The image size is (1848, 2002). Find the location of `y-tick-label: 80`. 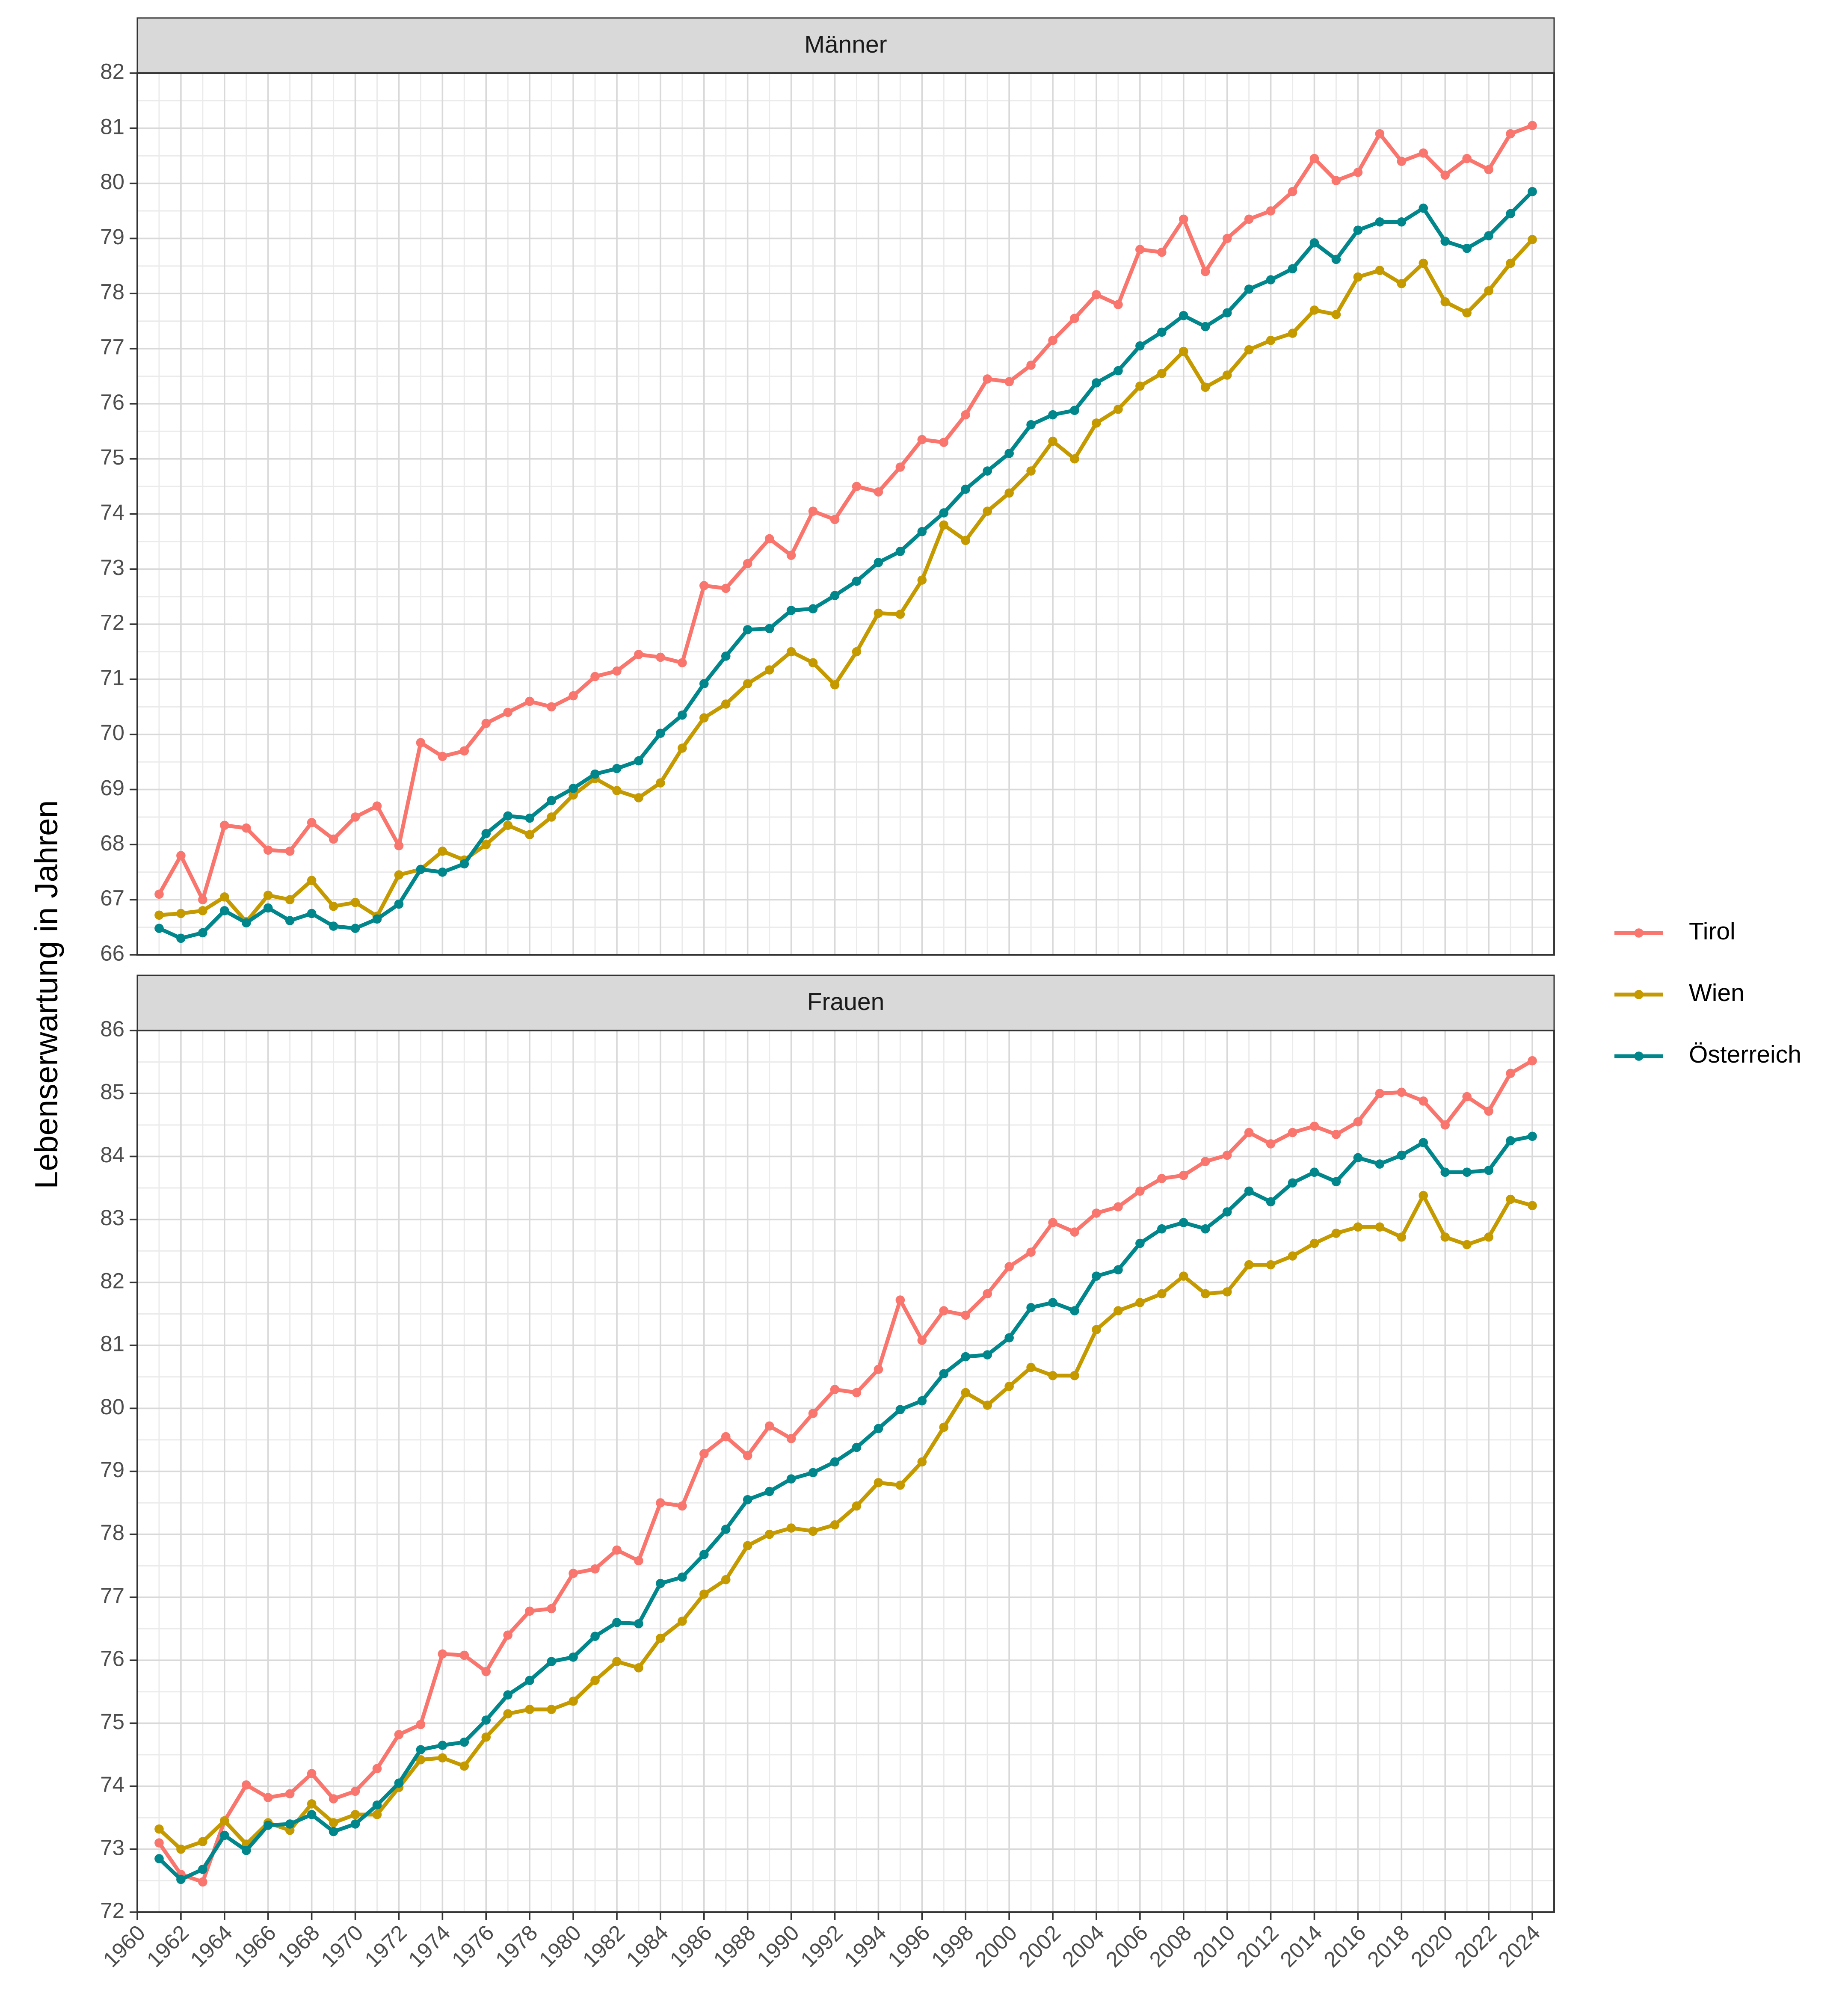

y-tick-label: 80 is located at coordinates (112, 181).